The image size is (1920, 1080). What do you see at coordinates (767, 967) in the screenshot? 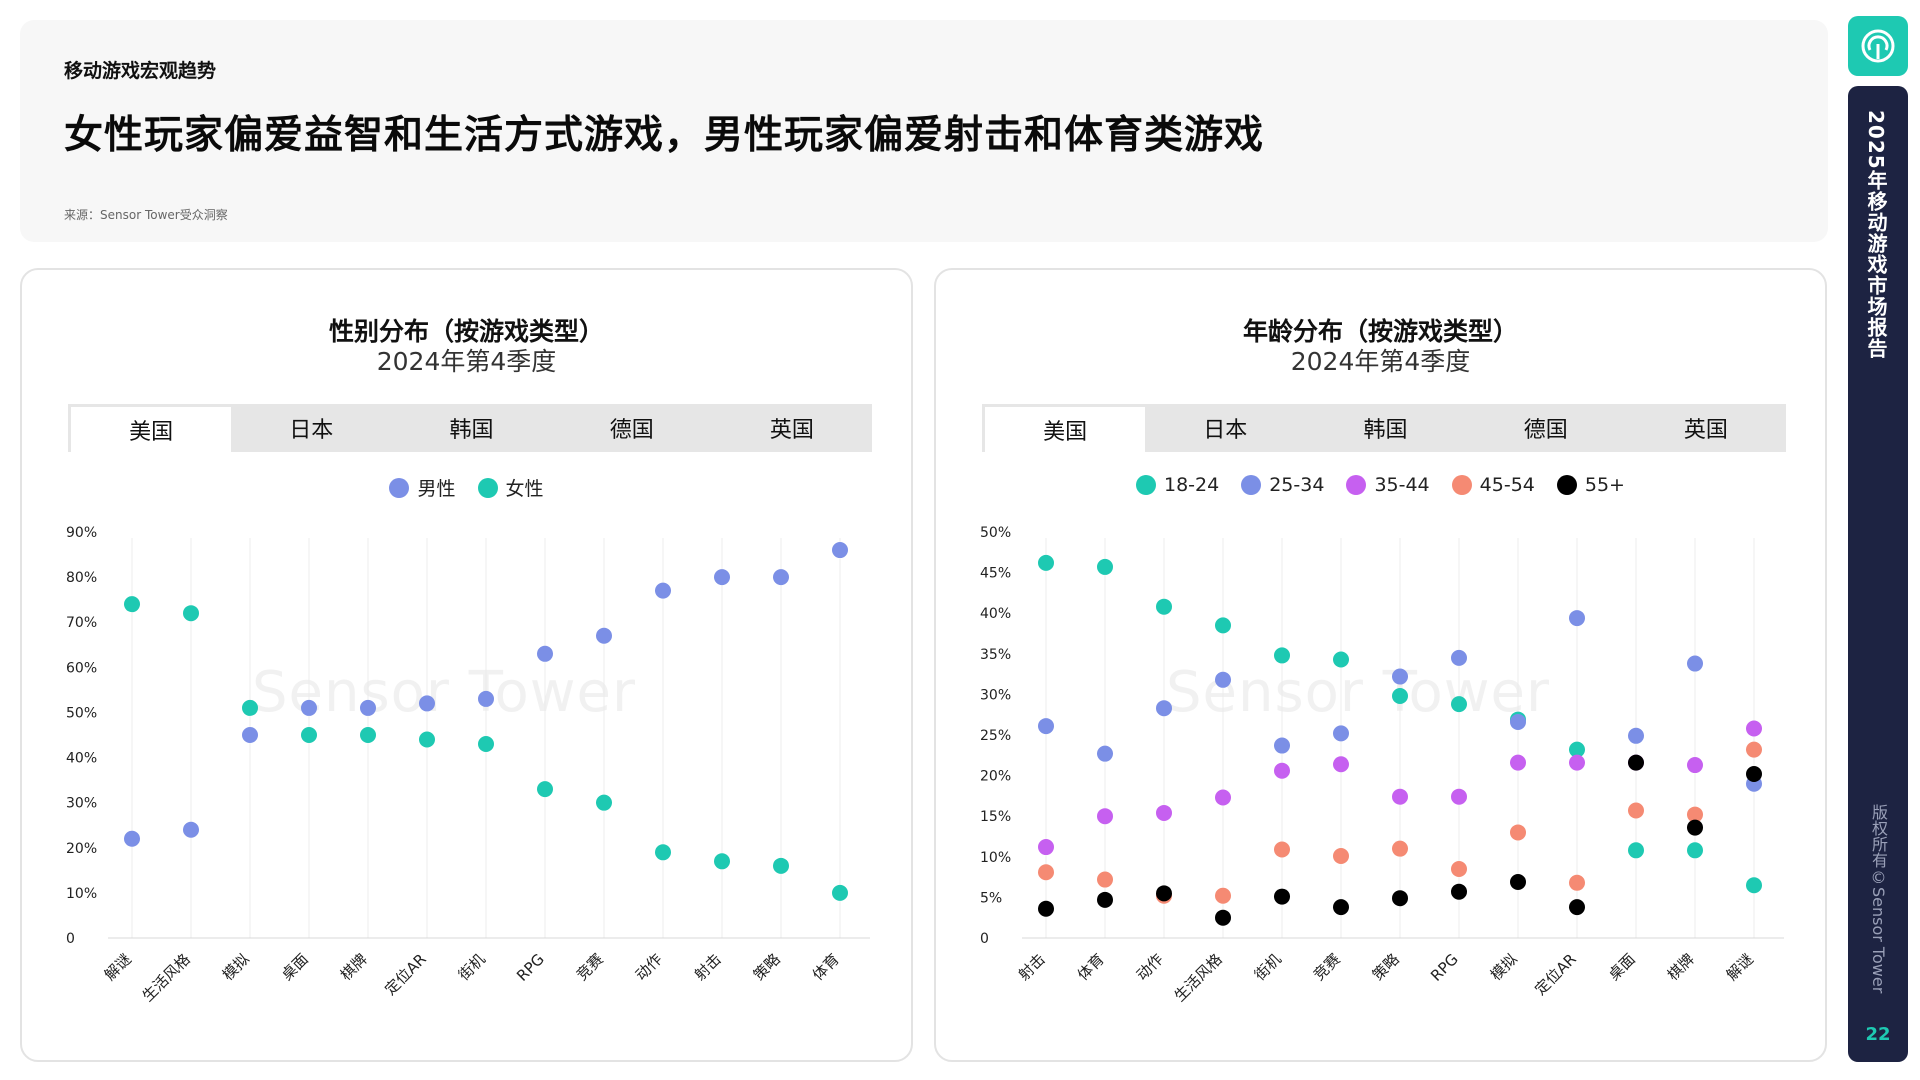
I see `x-tick-label: 策略` at bounding box center [767, 967].